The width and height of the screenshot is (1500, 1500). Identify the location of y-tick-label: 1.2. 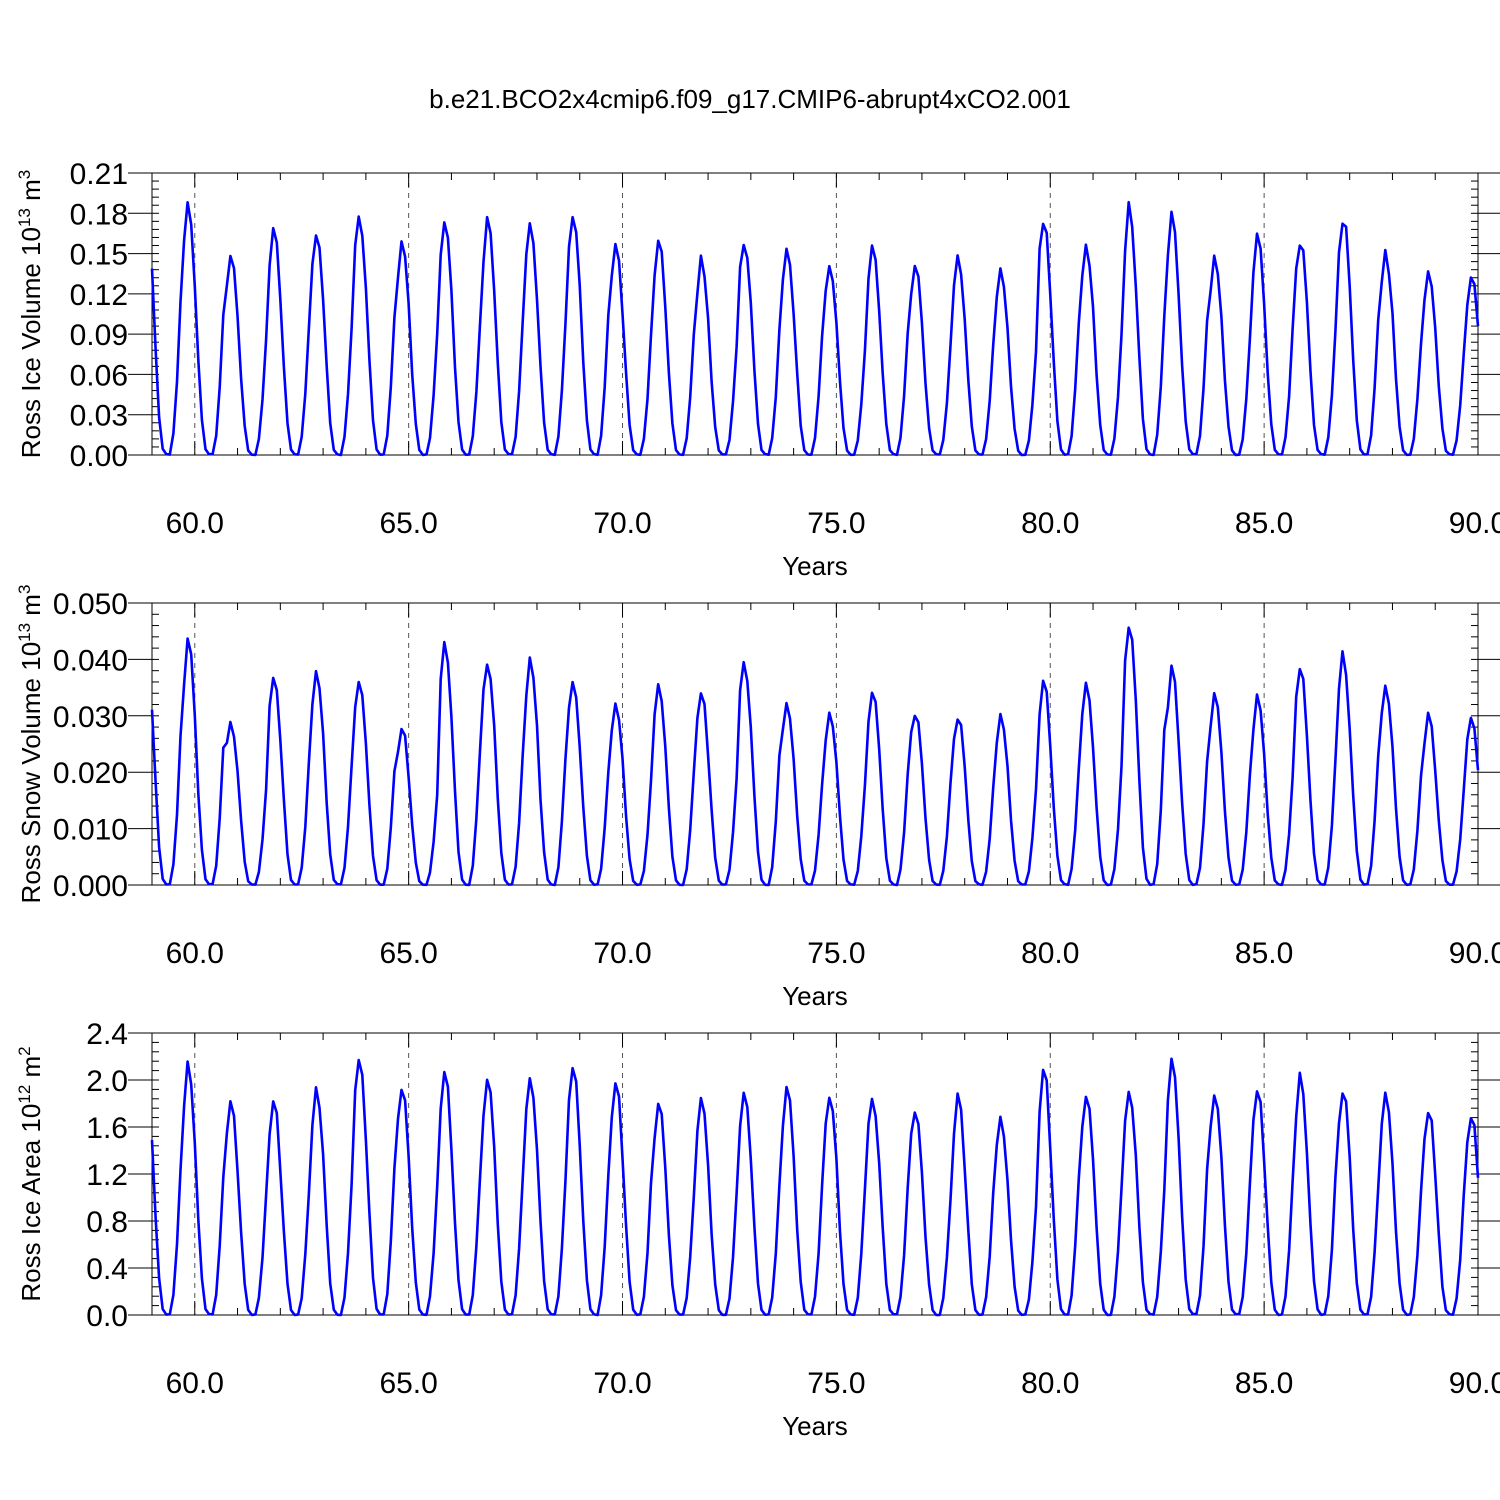
(107, 1175).